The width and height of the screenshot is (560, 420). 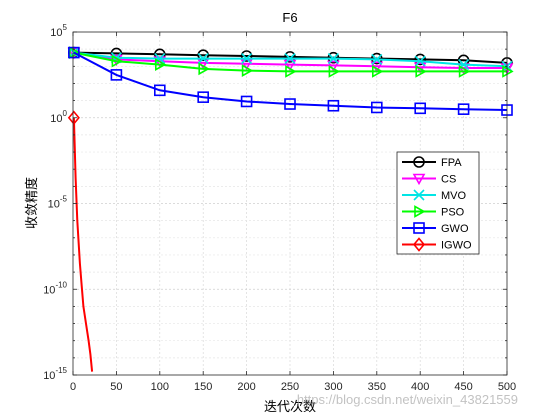 I want to click on legend-item-pso: PSO, so click(x=433, y=212).